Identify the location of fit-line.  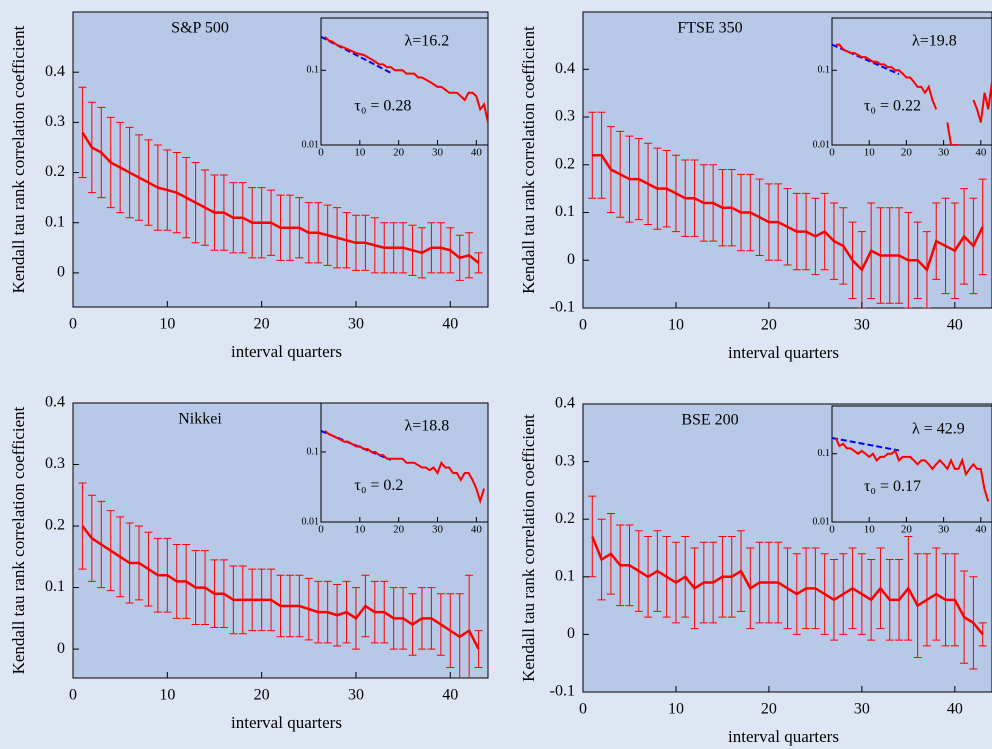
(866, 444).